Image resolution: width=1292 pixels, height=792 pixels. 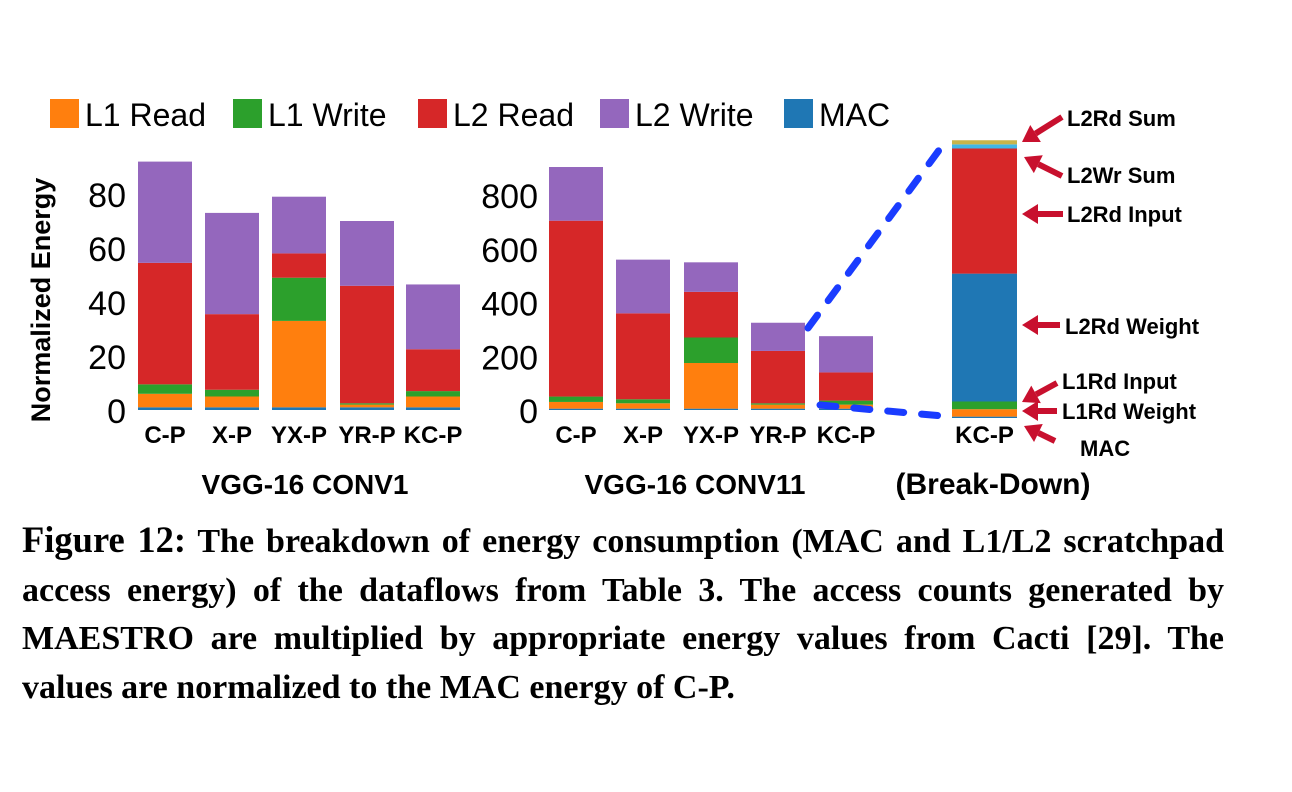 What do you see at coordinates (711, 435) in the screenshot?
I see `x-tick-label: YX-P` at bounding box center [711, 435].